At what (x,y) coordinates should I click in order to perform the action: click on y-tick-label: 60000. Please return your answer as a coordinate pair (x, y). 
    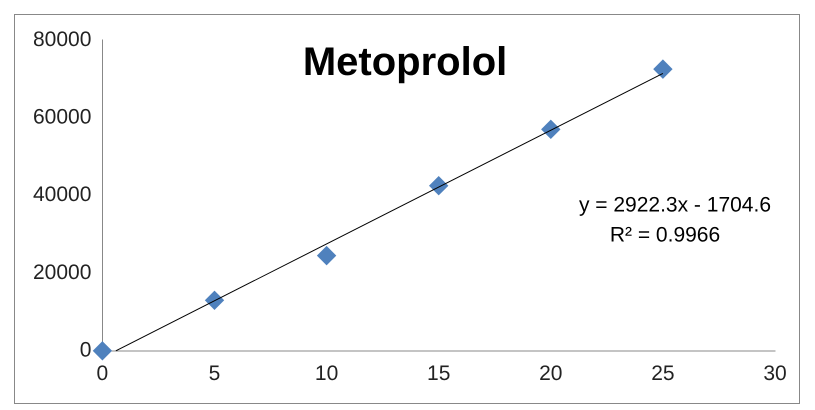
    Looking at the image, I should click on (62, 116).